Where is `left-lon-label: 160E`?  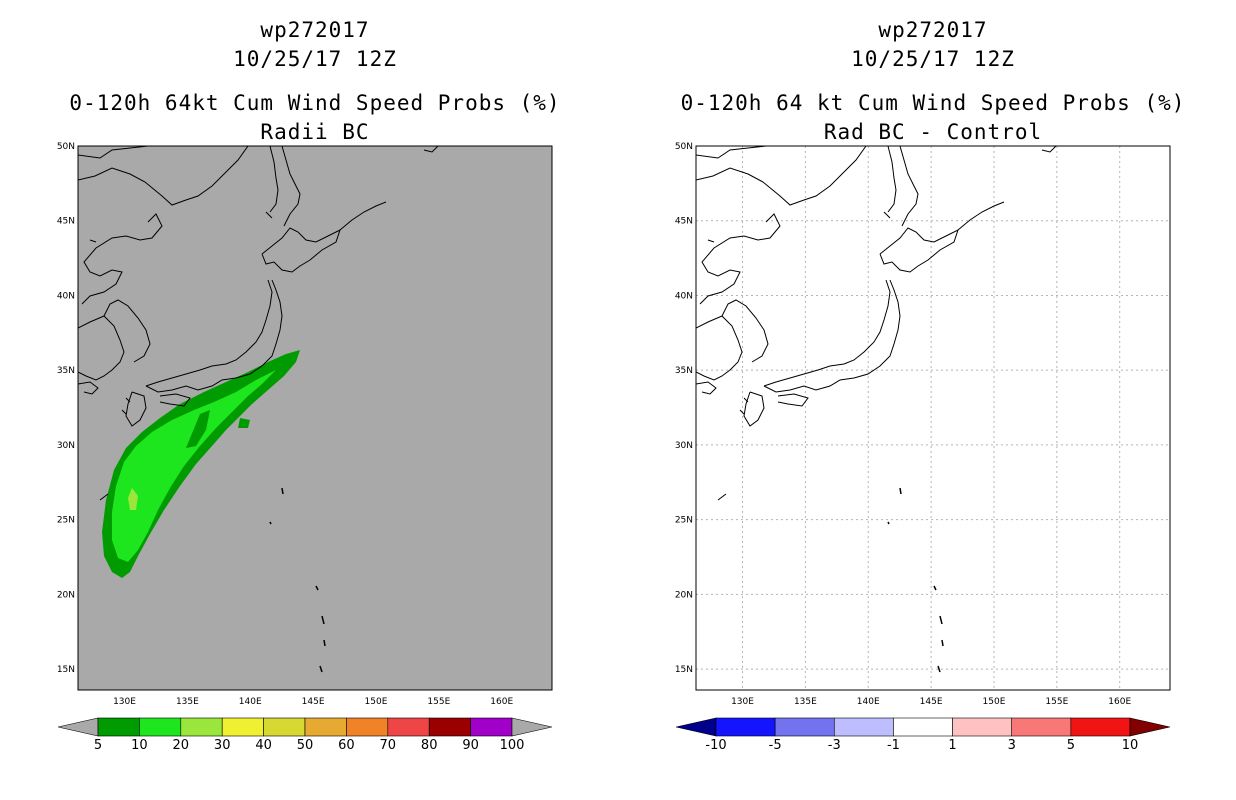
left-lon-label: 160E is located at coordinates (501, 702).